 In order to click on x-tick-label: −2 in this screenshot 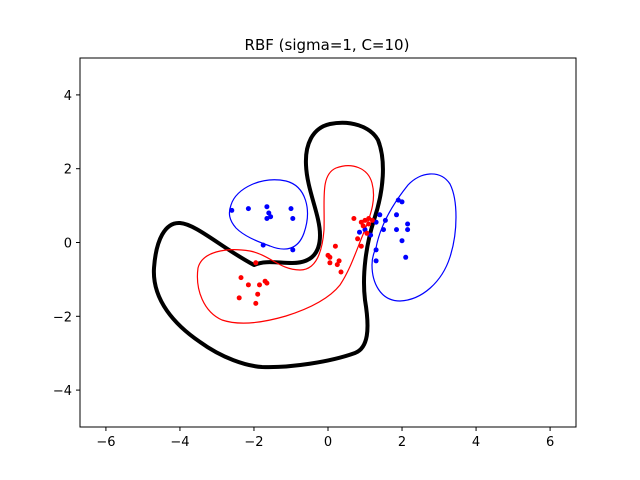, I will do `click(253, 442)`.